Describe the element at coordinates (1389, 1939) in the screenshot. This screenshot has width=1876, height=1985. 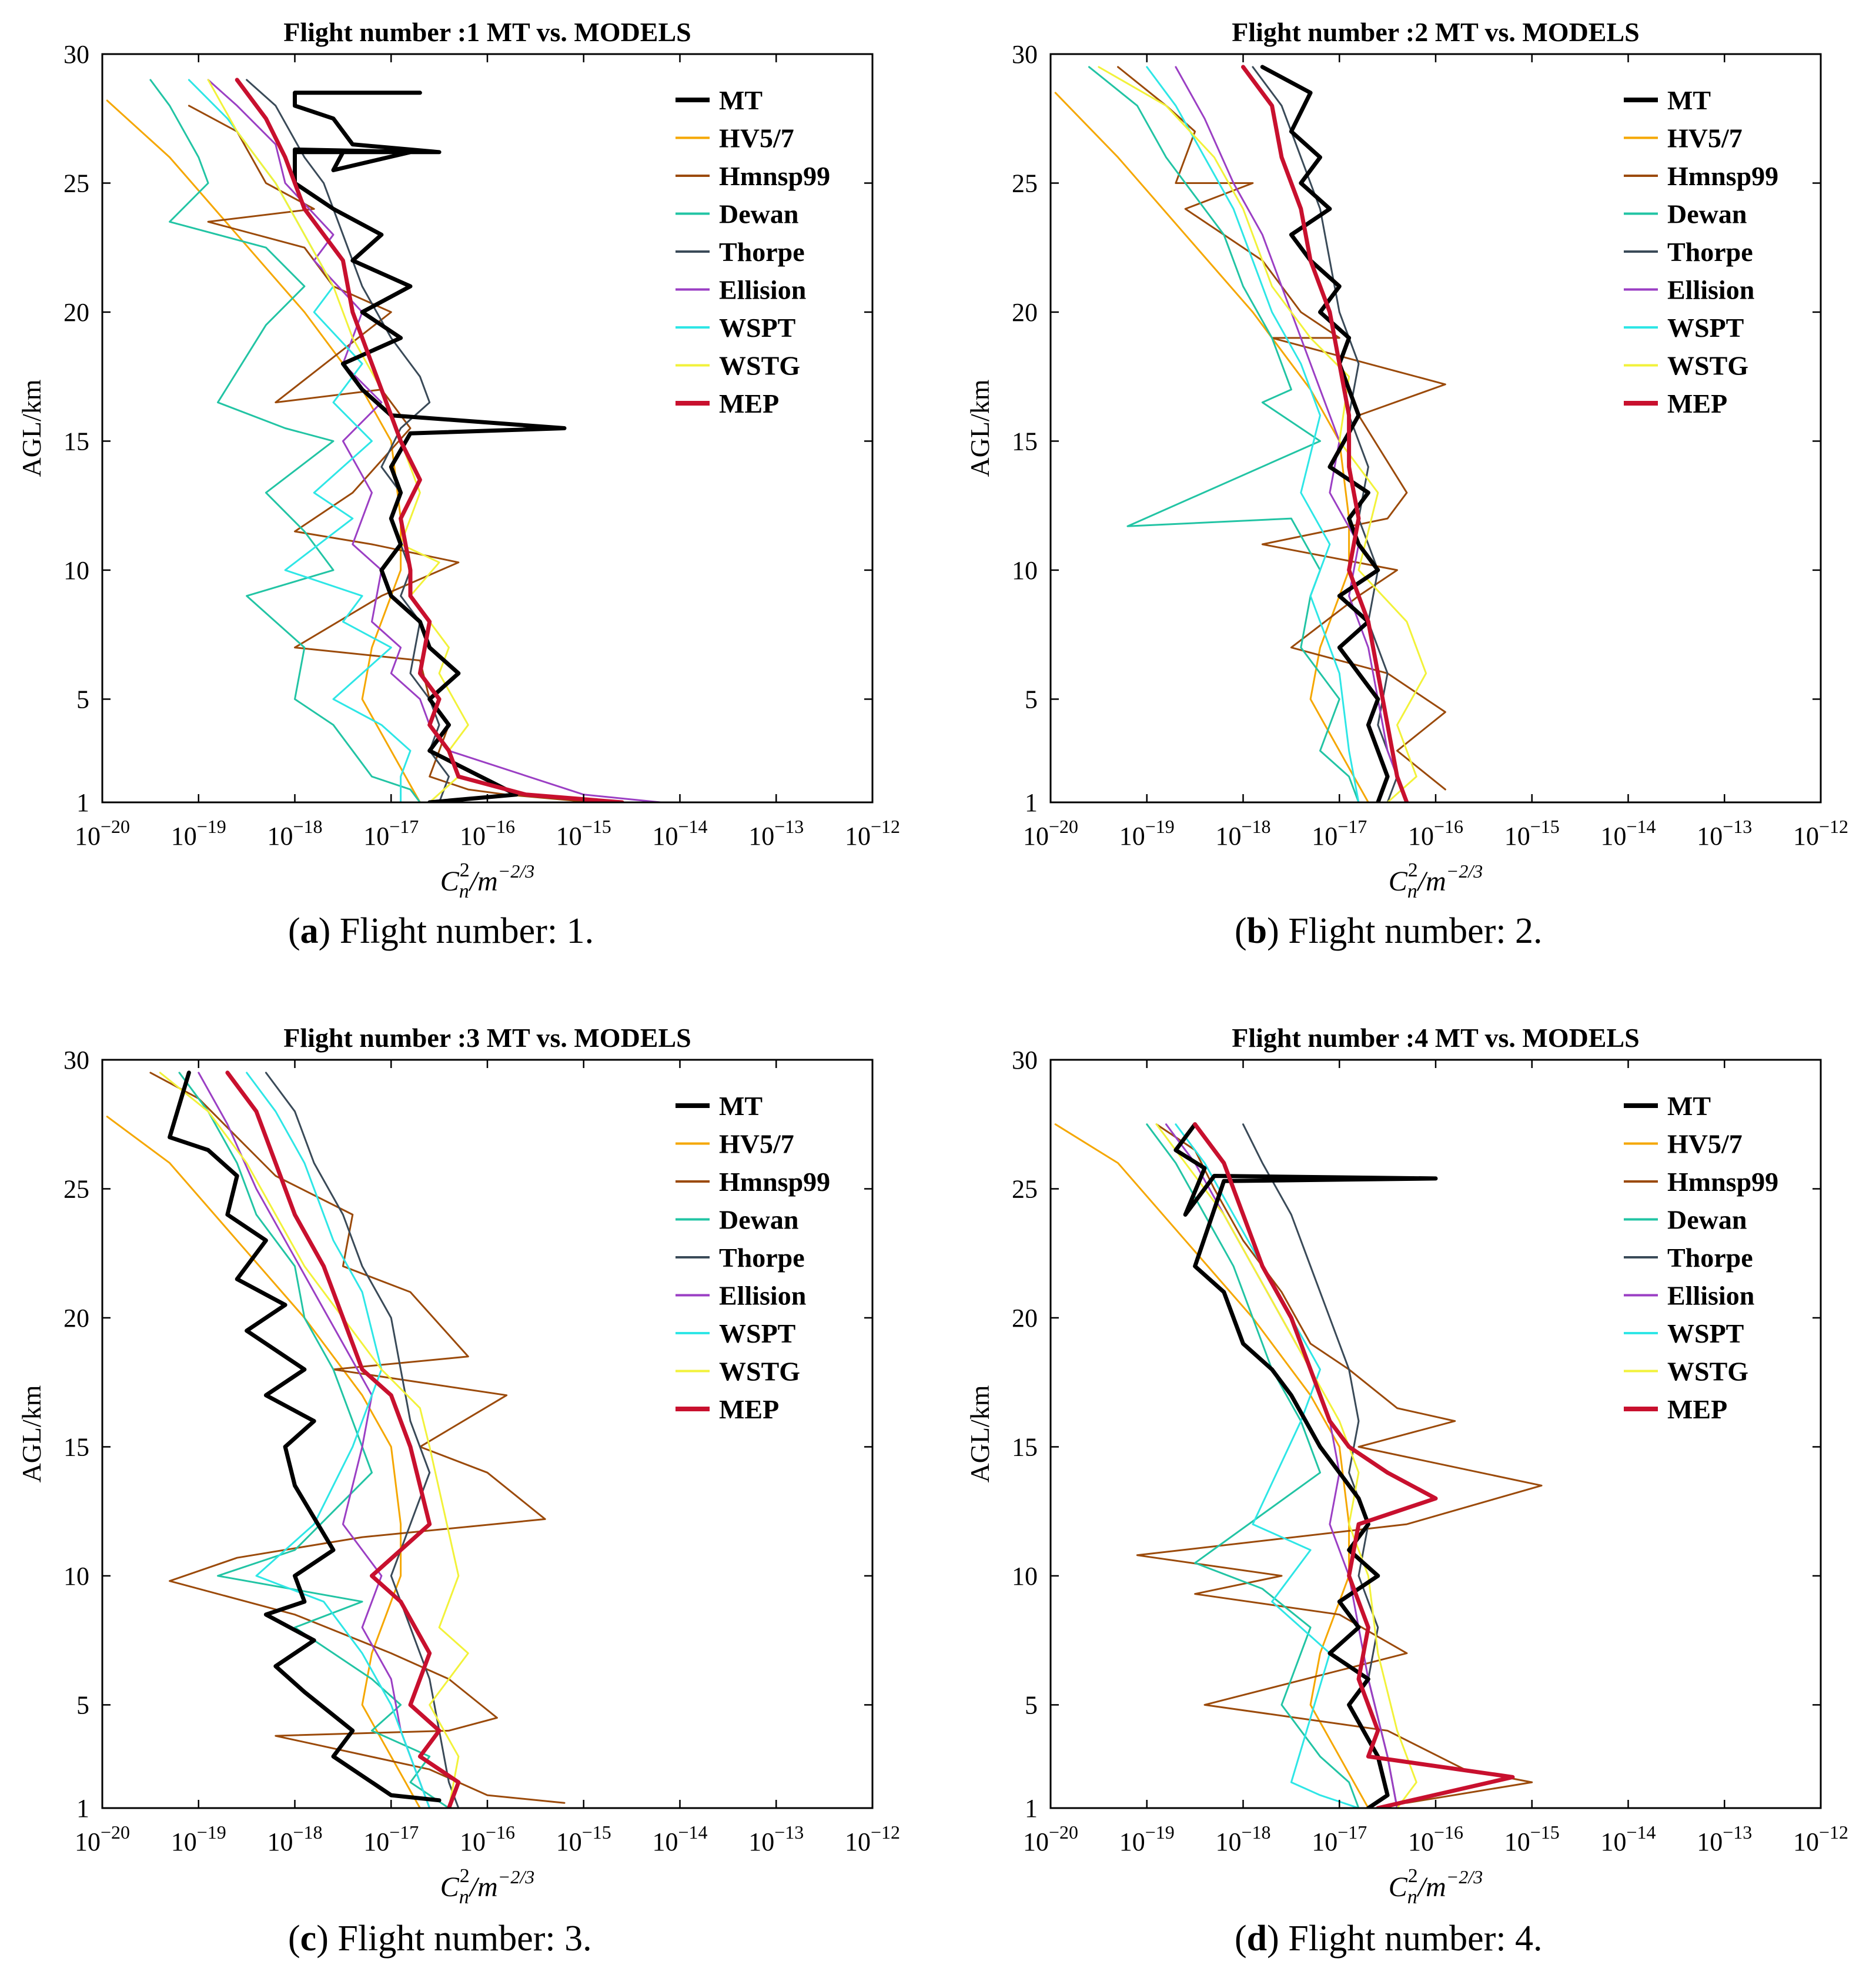
I see `panel-caption: (d) Flight number: 4.` at that location.